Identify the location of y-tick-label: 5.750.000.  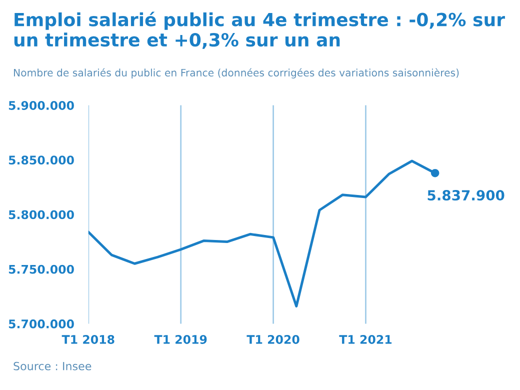
(41, 269).